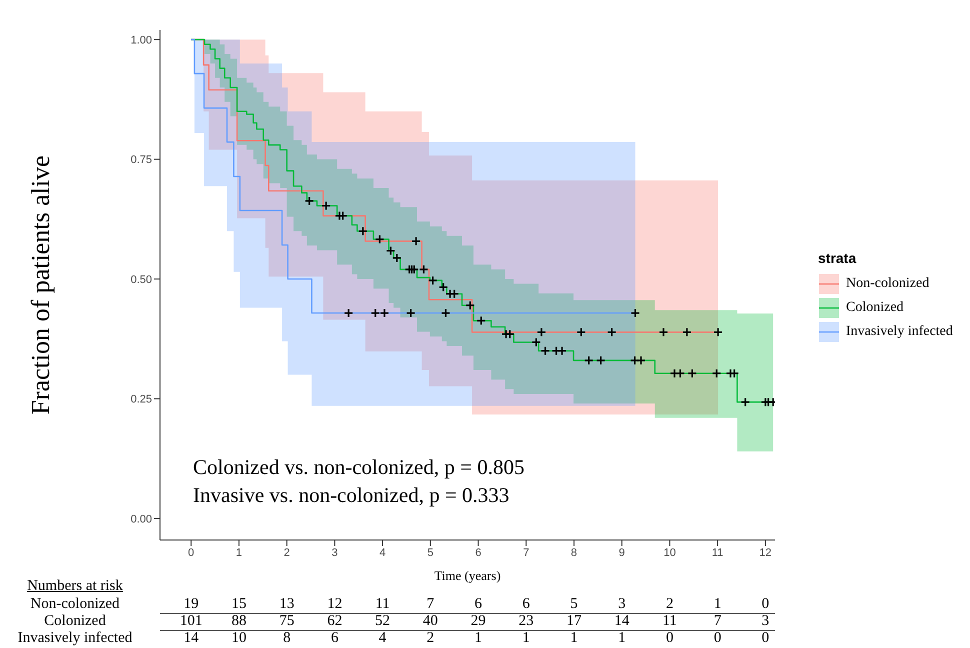 This screenshot has width=970, height=648. I want to click on x-tick-label: 3, so click(335, 552).